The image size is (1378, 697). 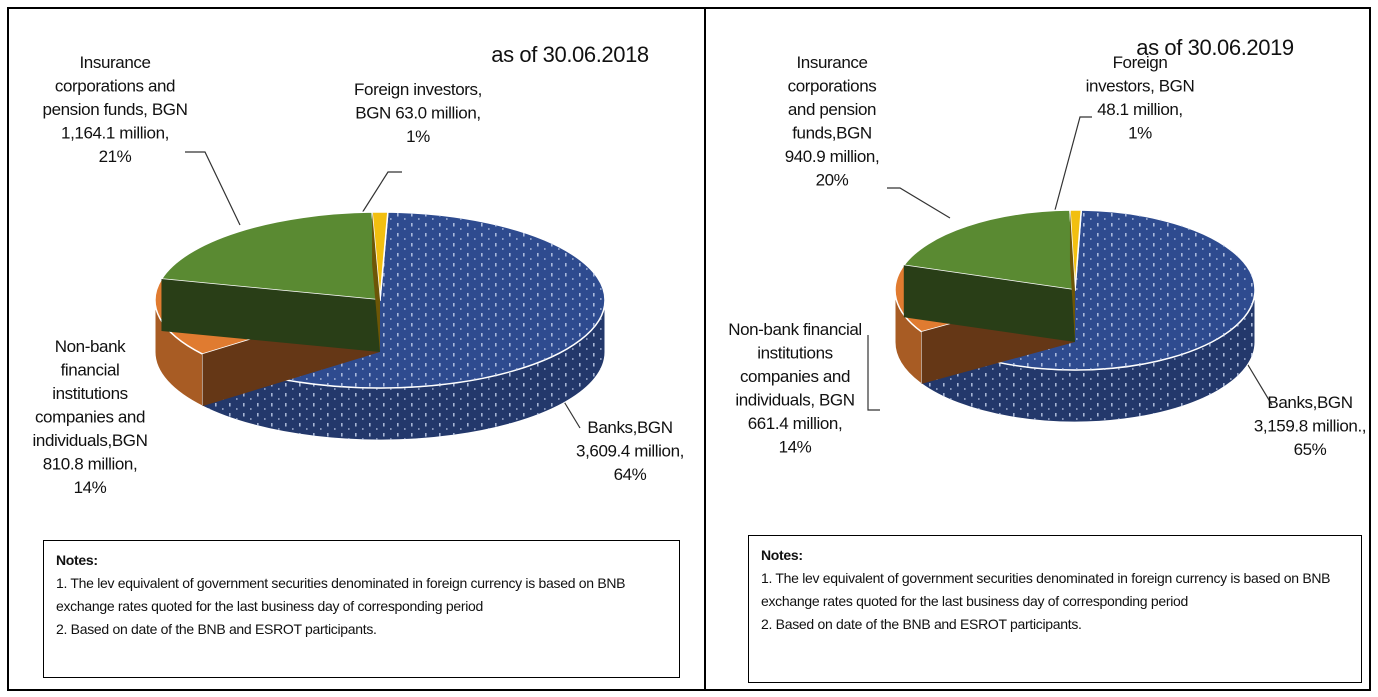 I want to click on data-label: Foreign investors,, so click(x=418, y=89).